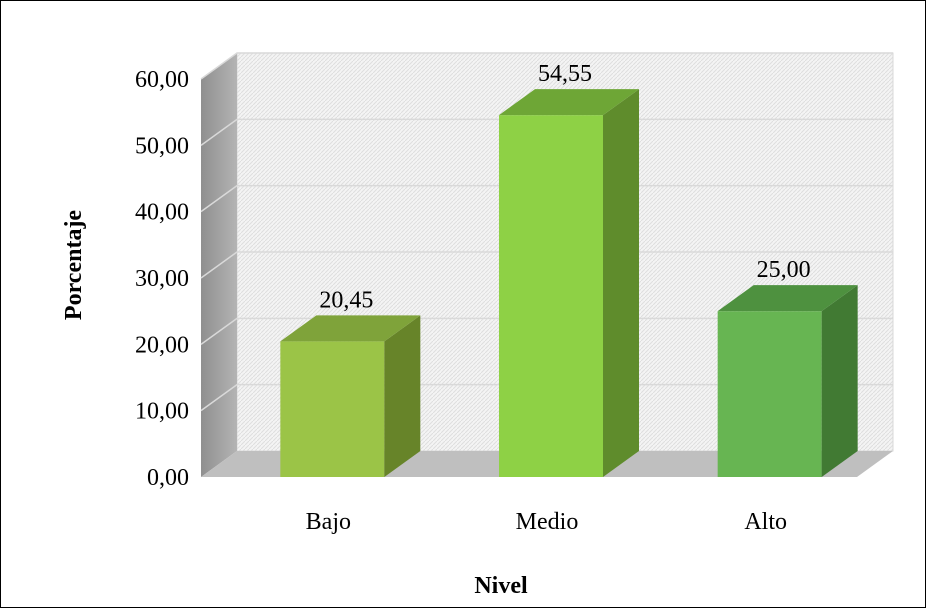  Describe the element at coordinates (162, 213) in the screenshot. I see `y-tick-label: 40,00` at that location.